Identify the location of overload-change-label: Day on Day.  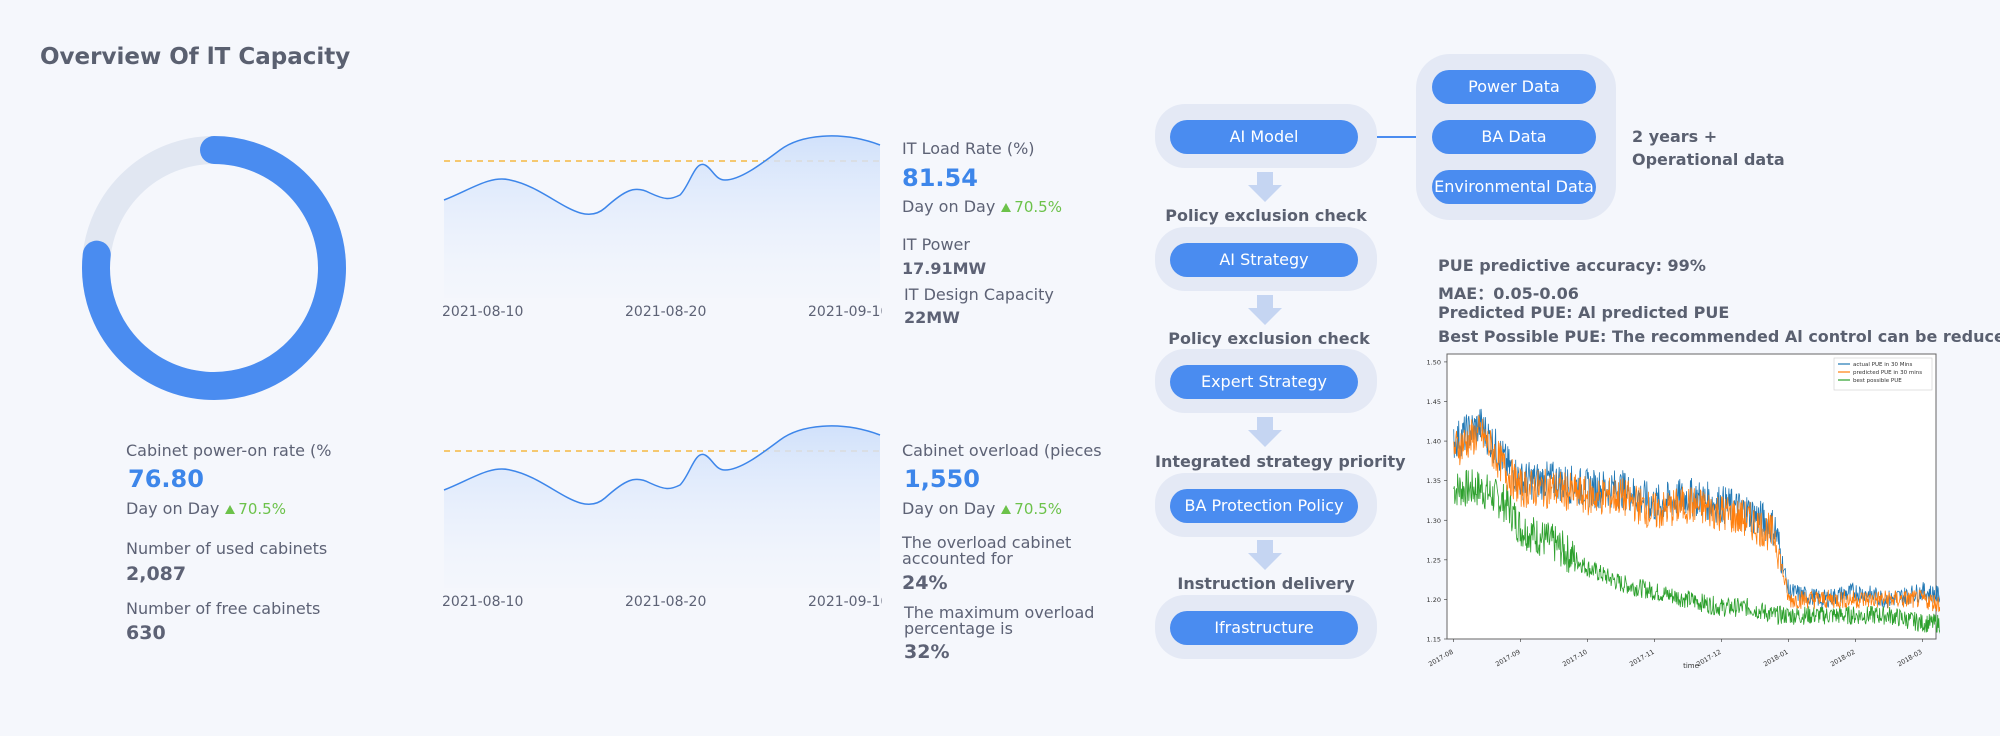
(949, 508).